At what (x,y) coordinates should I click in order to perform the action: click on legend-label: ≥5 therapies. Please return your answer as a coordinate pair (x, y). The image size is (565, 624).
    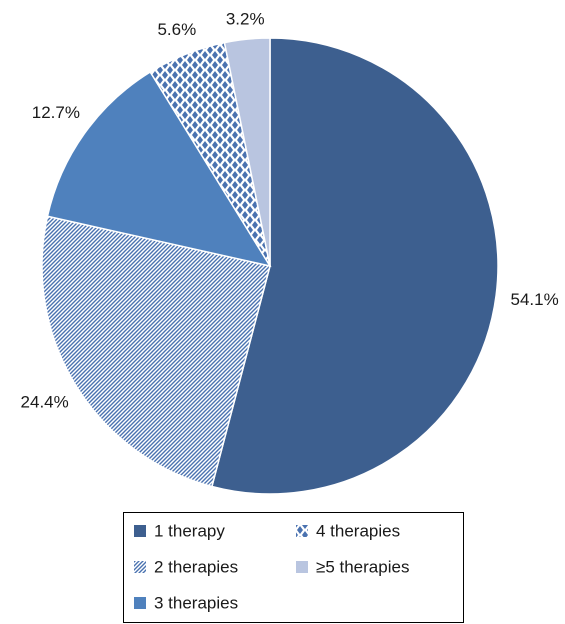
    Looking at the image, I should click on (362, 566).